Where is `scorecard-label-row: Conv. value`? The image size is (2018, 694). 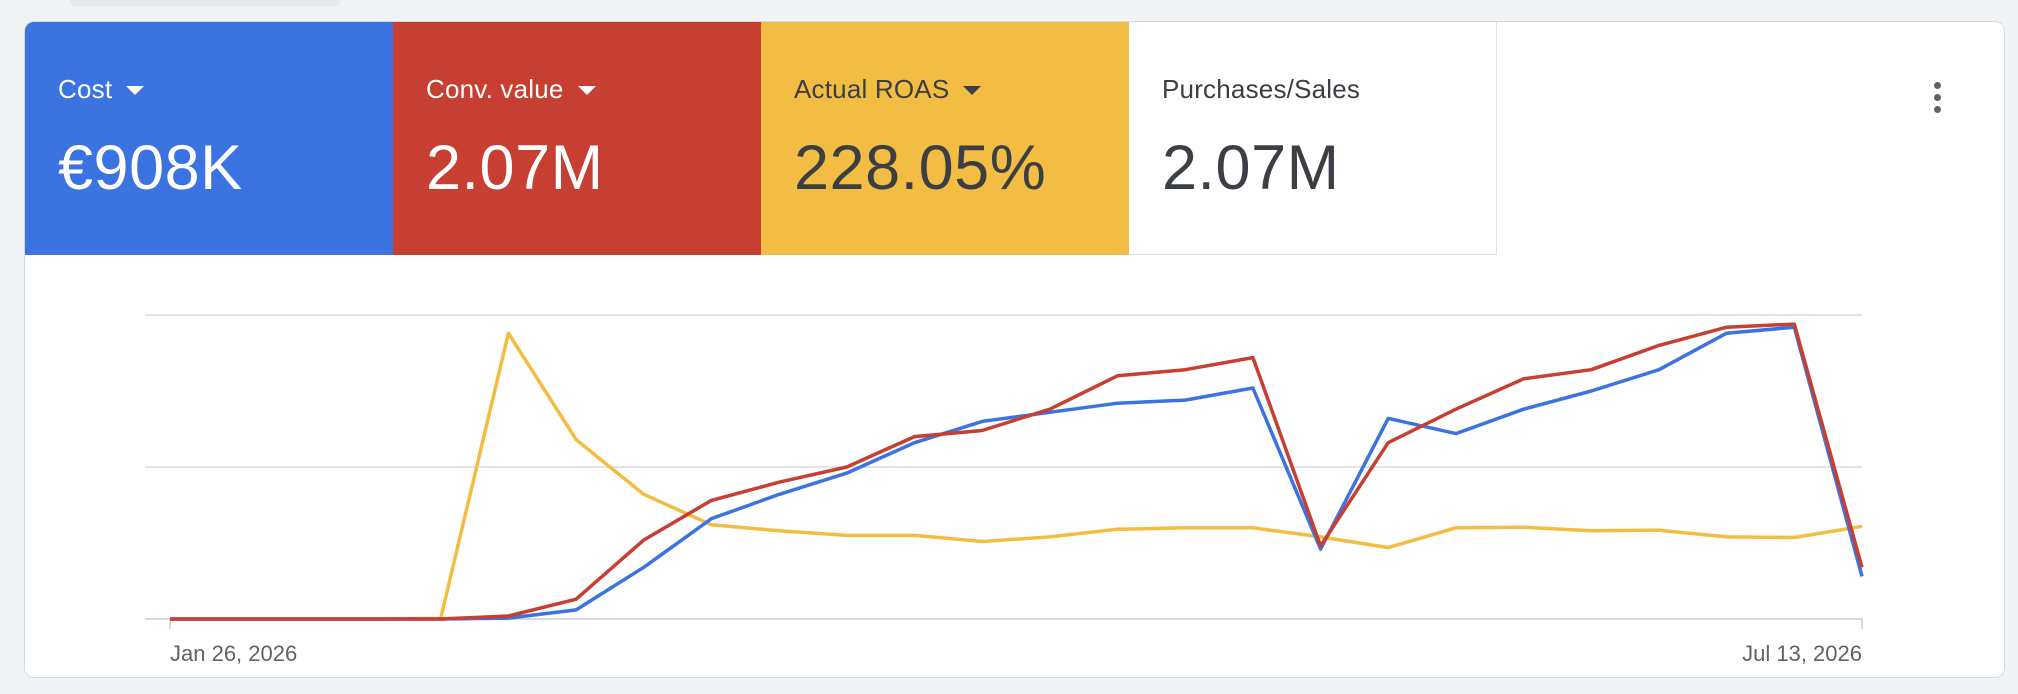
scorecard-label-row: Conv. value is located at coordinates (593, 89).